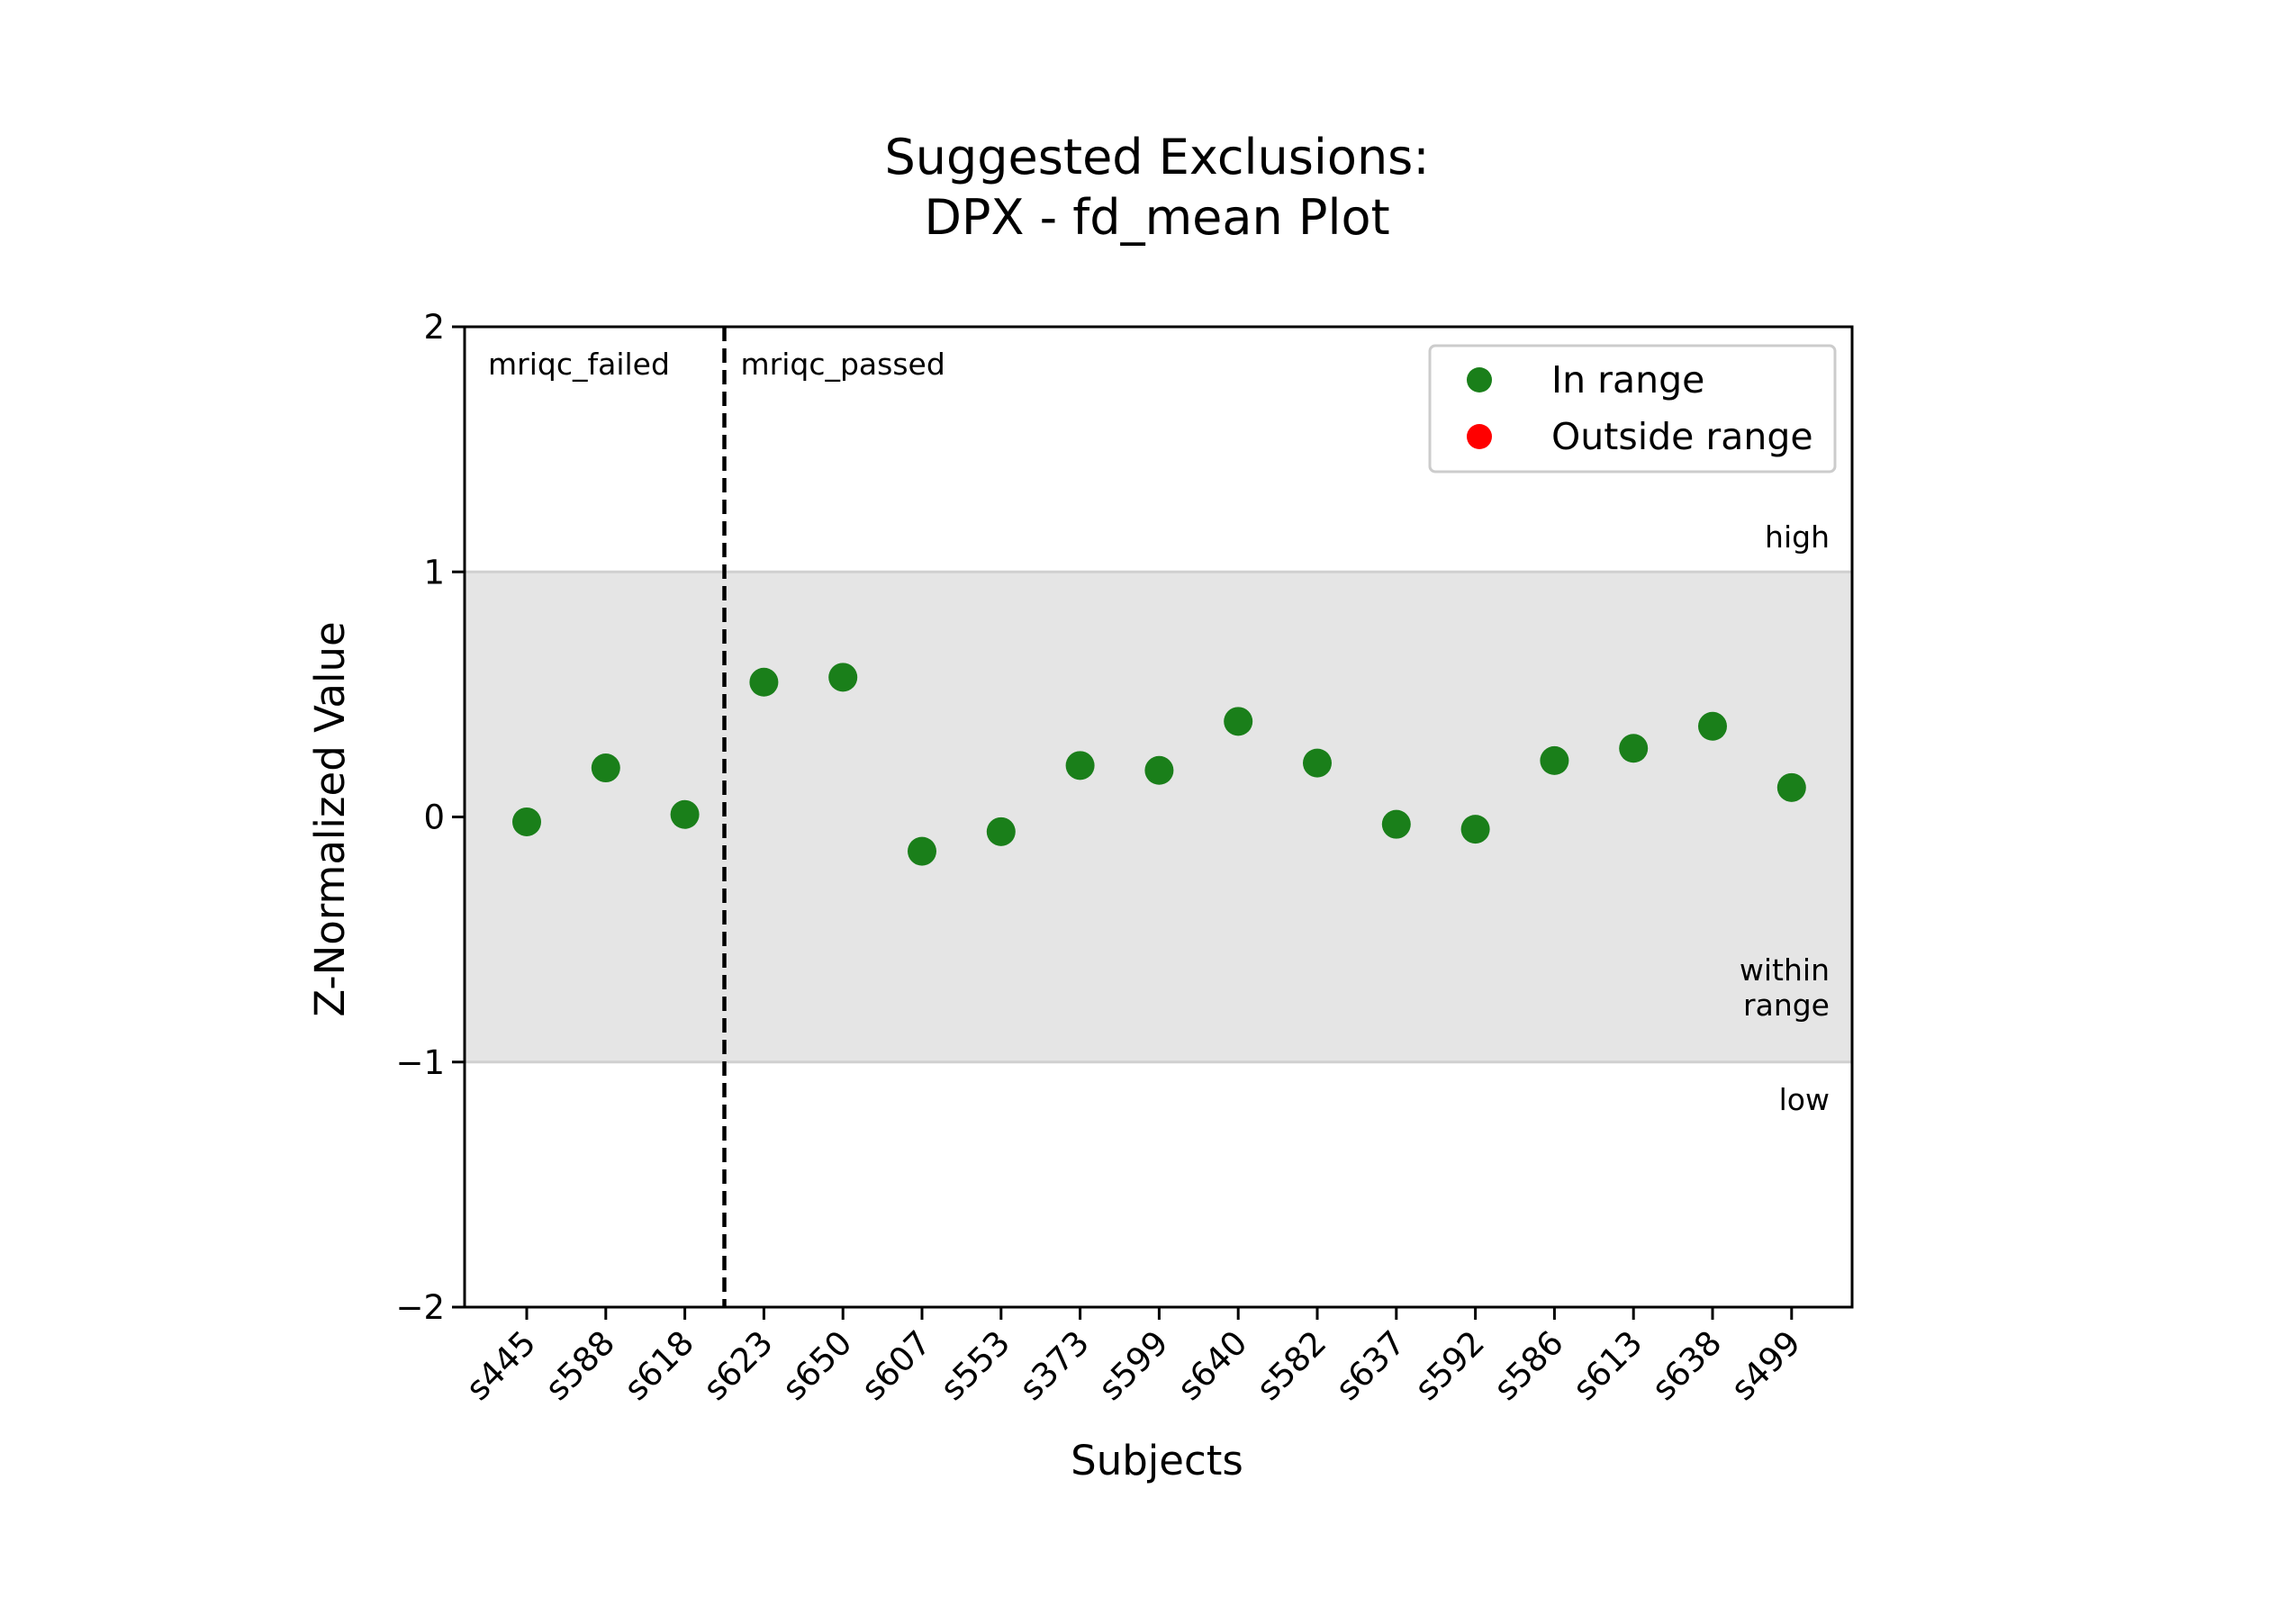 The height and width of the screenshot is (1624, 2296). What do you see at coordinates (1080, 765) in the screenshot?
I see `data-point-s373` at bounding box center [1080, 765].